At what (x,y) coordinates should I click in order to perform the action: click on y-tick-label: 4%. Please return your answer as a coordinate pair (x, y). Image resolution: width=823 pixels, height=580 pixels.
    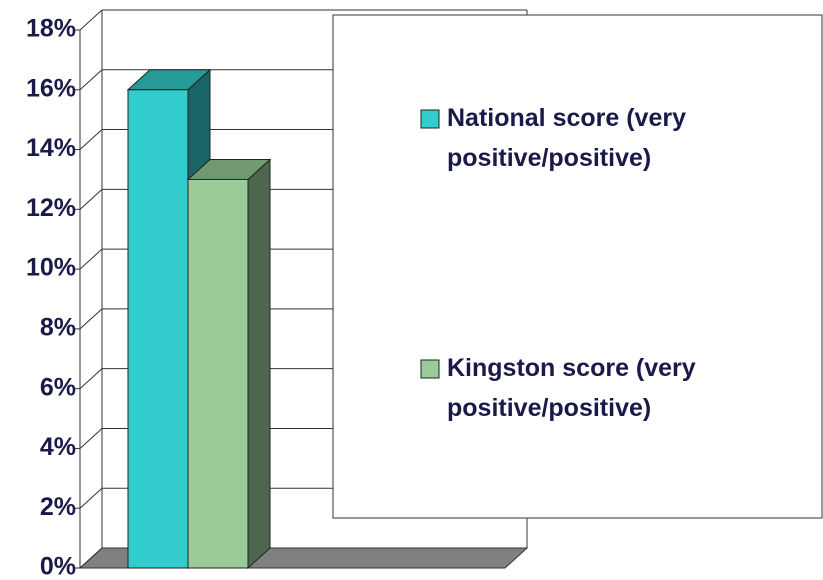
    Looking at the image, I should click on (58, 447).